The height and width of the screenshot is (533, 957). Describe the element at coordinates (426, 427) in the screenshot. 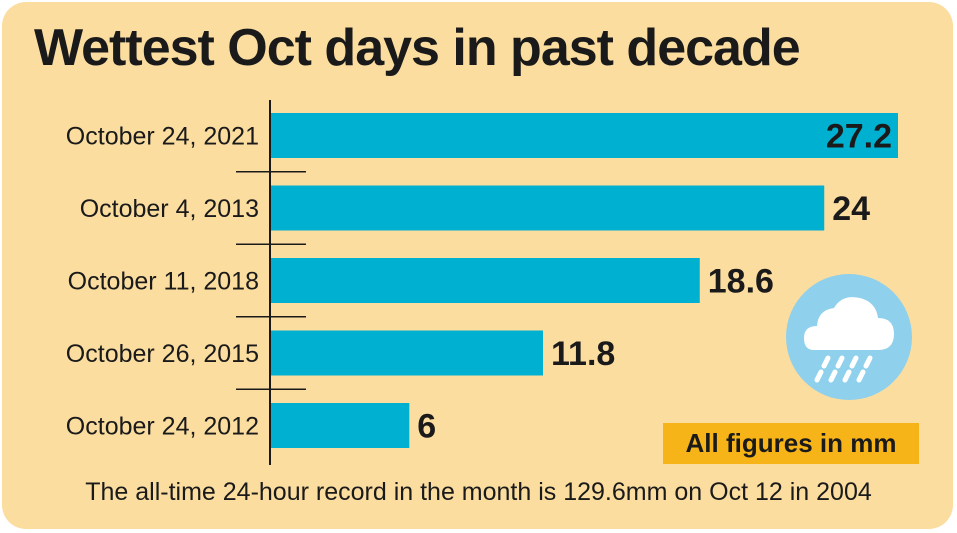

I see `value-label: 6` at that location.